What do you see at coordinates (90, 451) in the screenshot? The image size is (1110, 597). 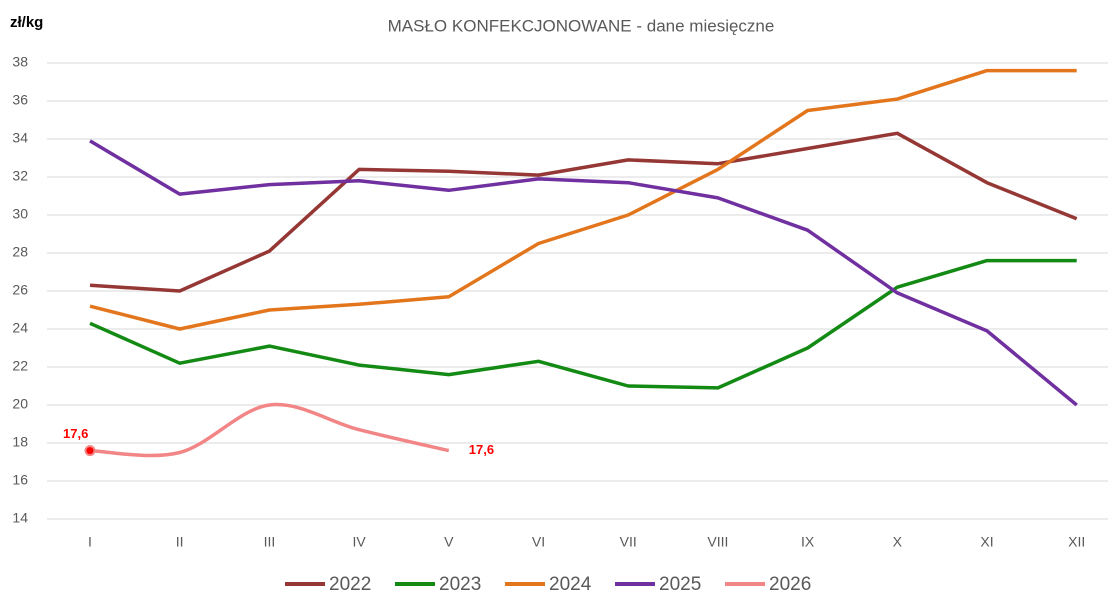 I see `point-marker` at bounding box center [90, 451].